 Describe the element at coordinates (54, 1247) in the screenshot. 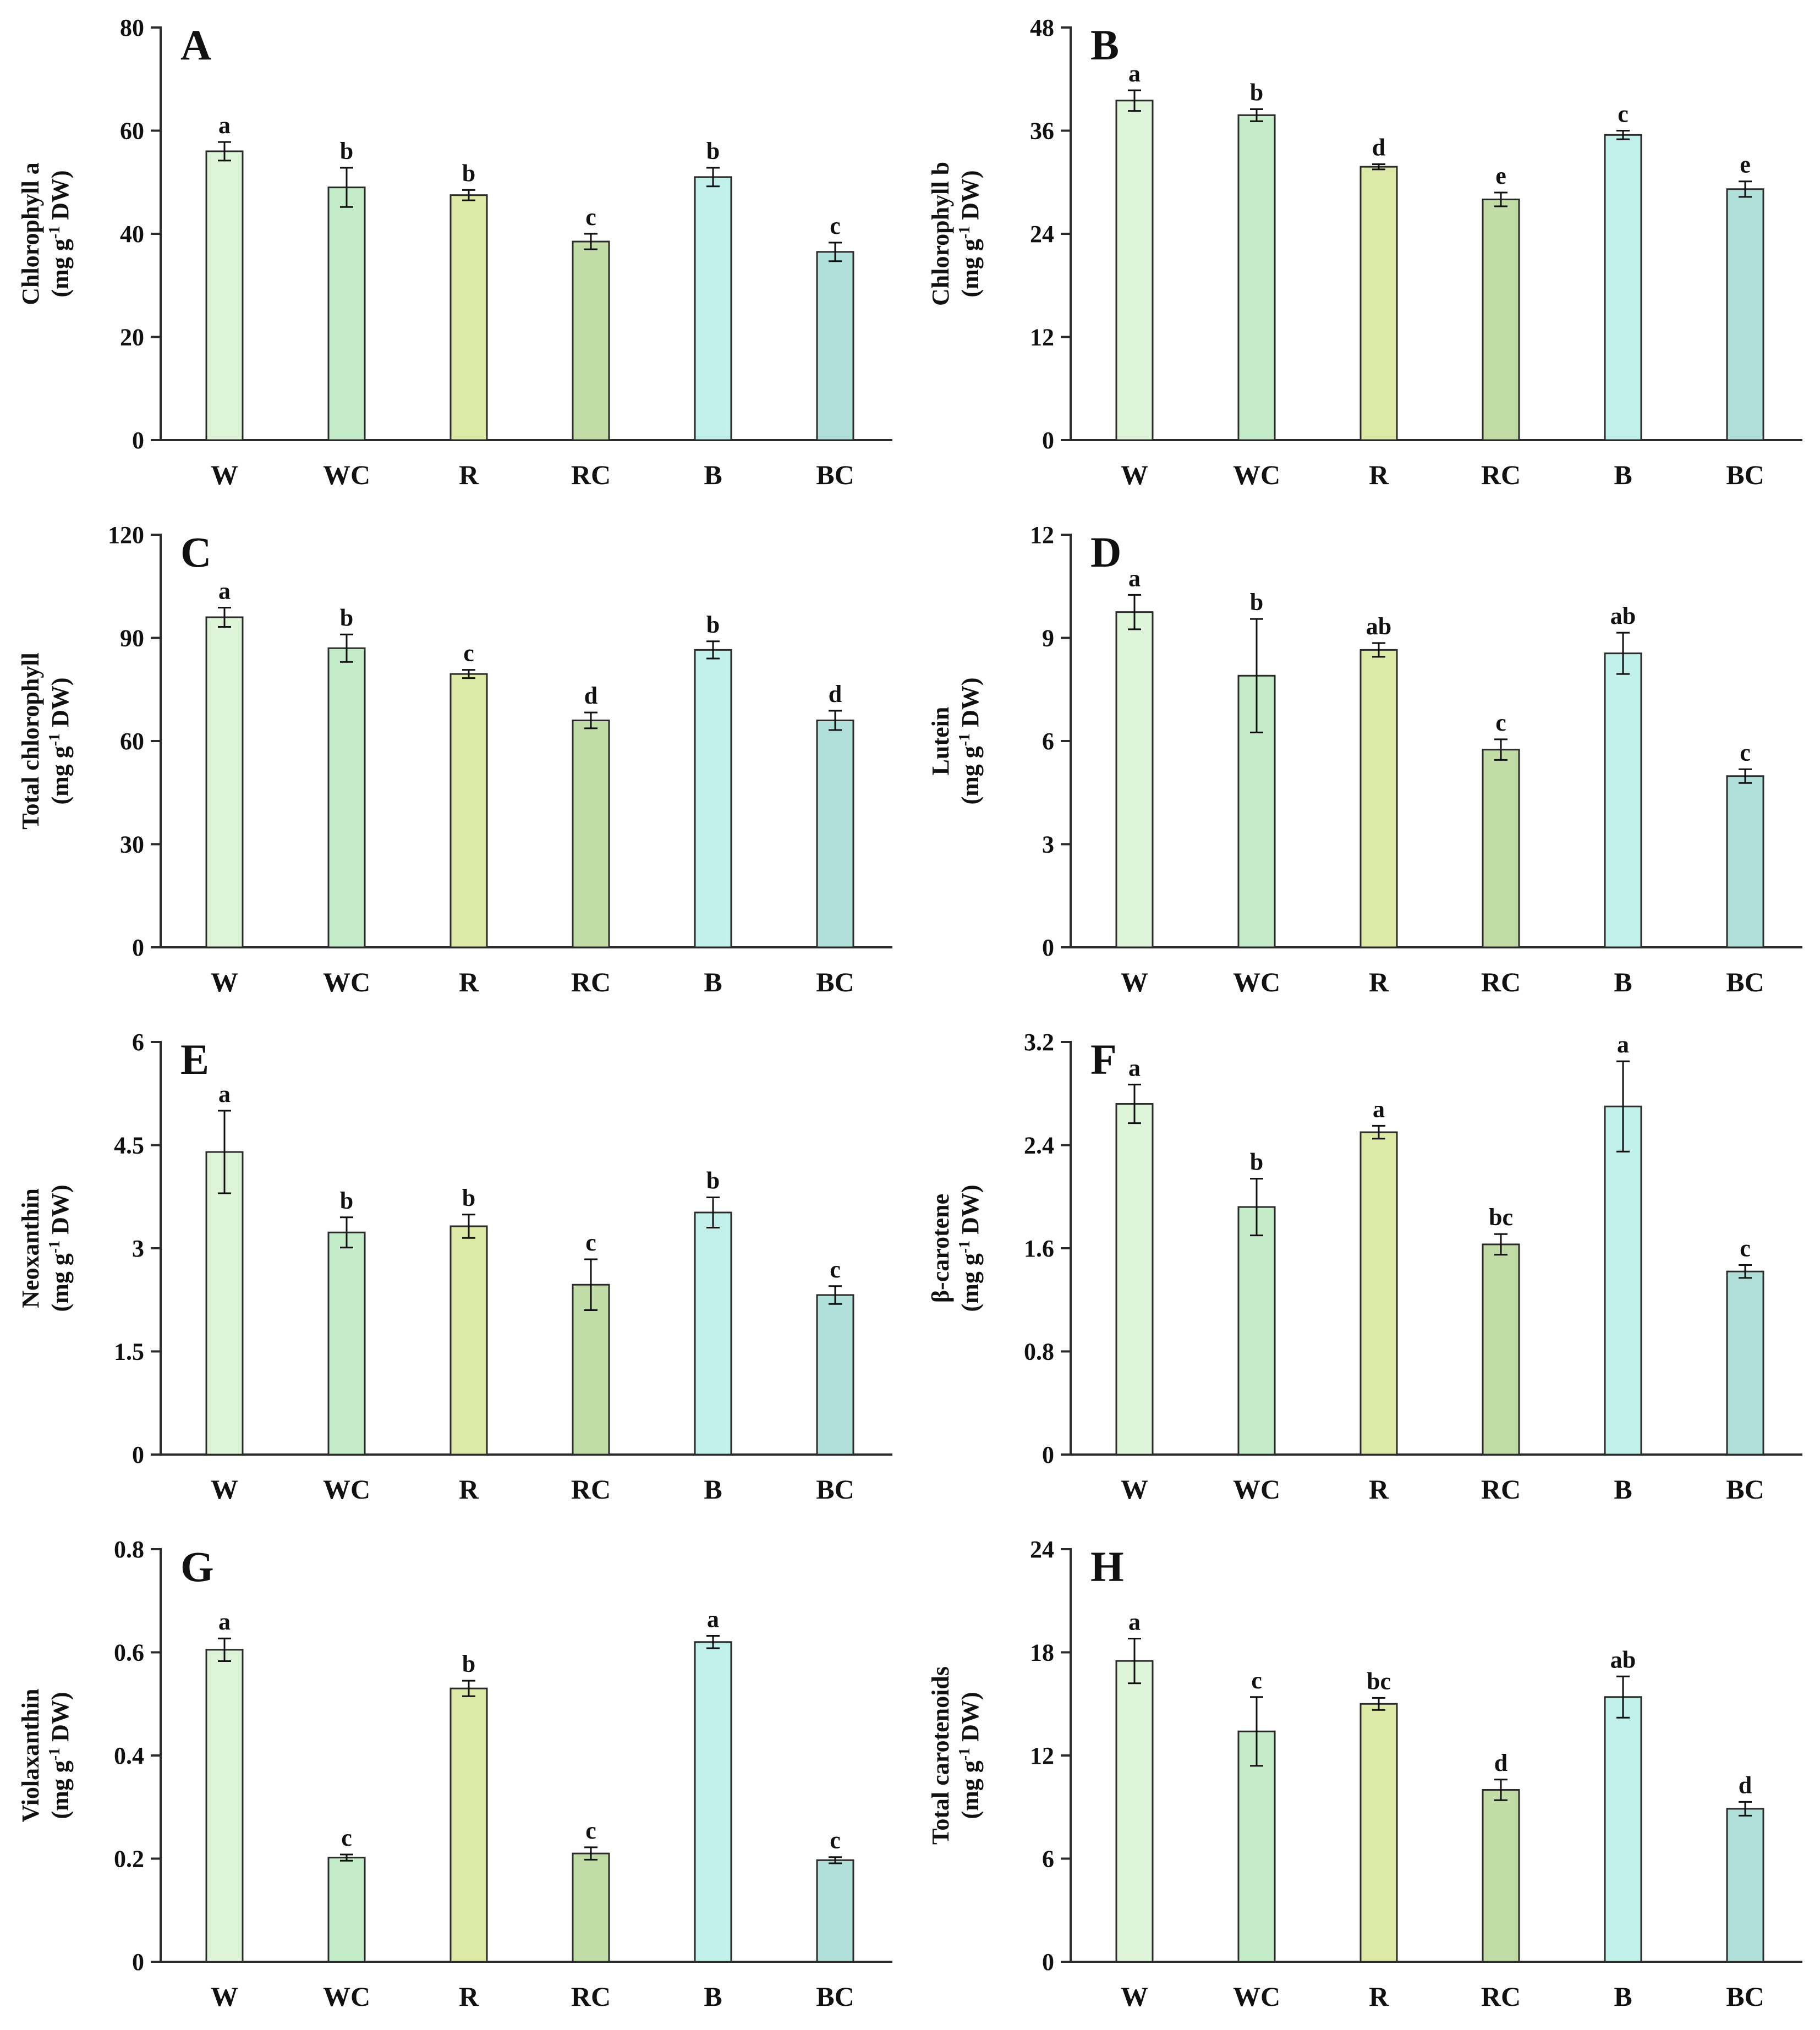

I see `y-axis-unit-sup: -1` at that location.